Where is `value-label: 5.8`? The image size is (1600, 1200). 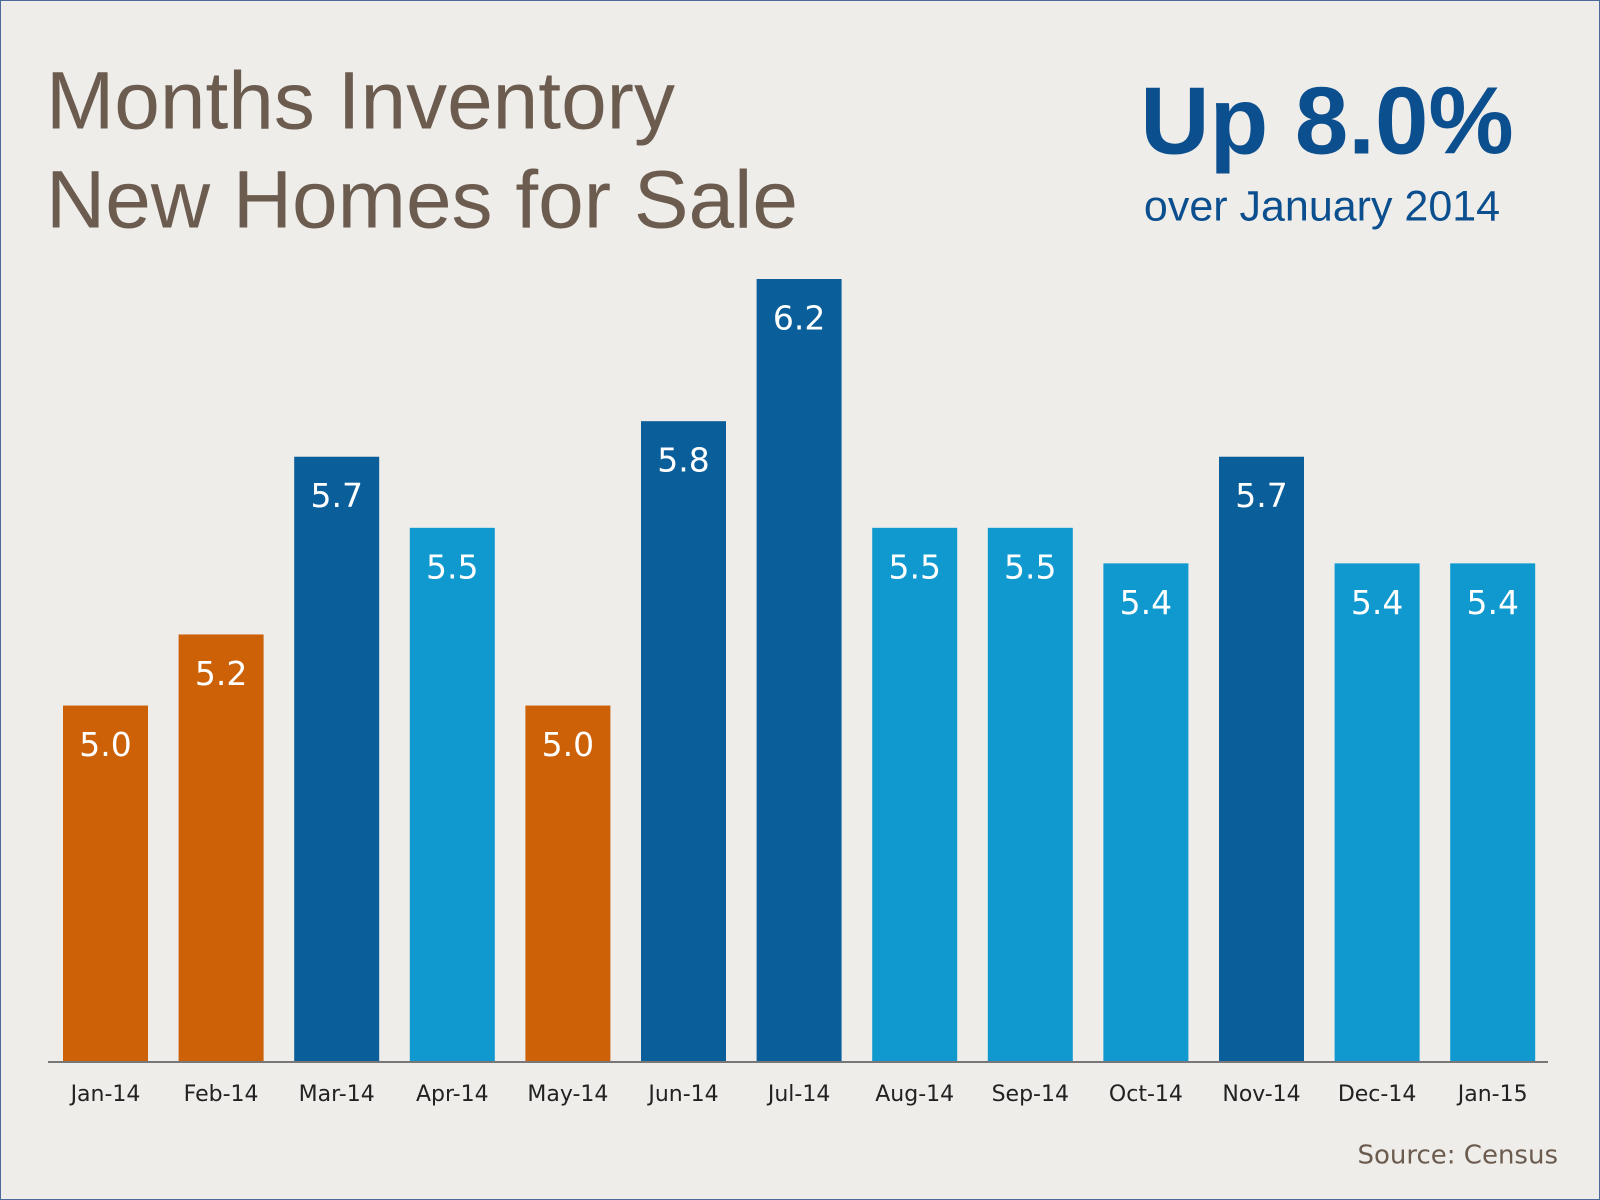 value-label: 5.8 is located at coordinates (683, 460).